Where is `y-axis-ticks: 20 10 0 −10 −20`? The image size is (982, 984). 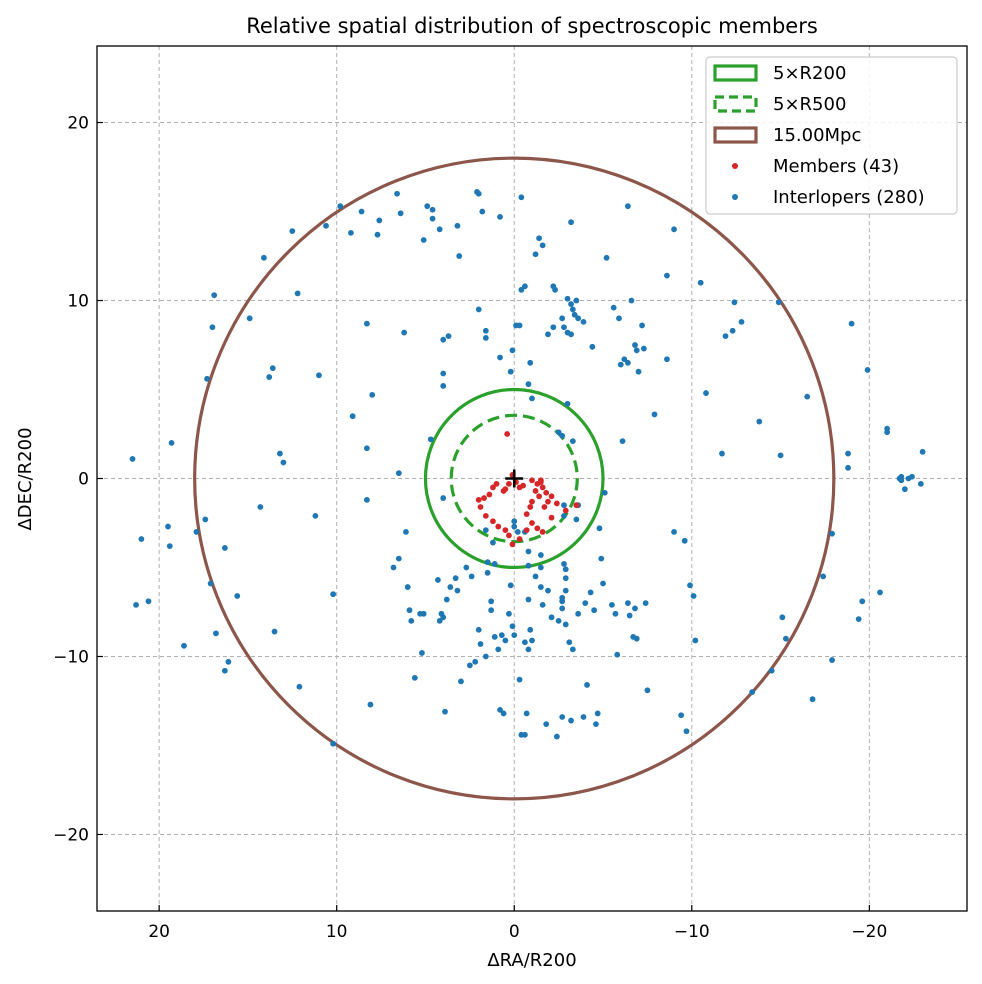 y-axis-ticks: 20 10 0 −10 −20 is located at coordinates (78, 479).